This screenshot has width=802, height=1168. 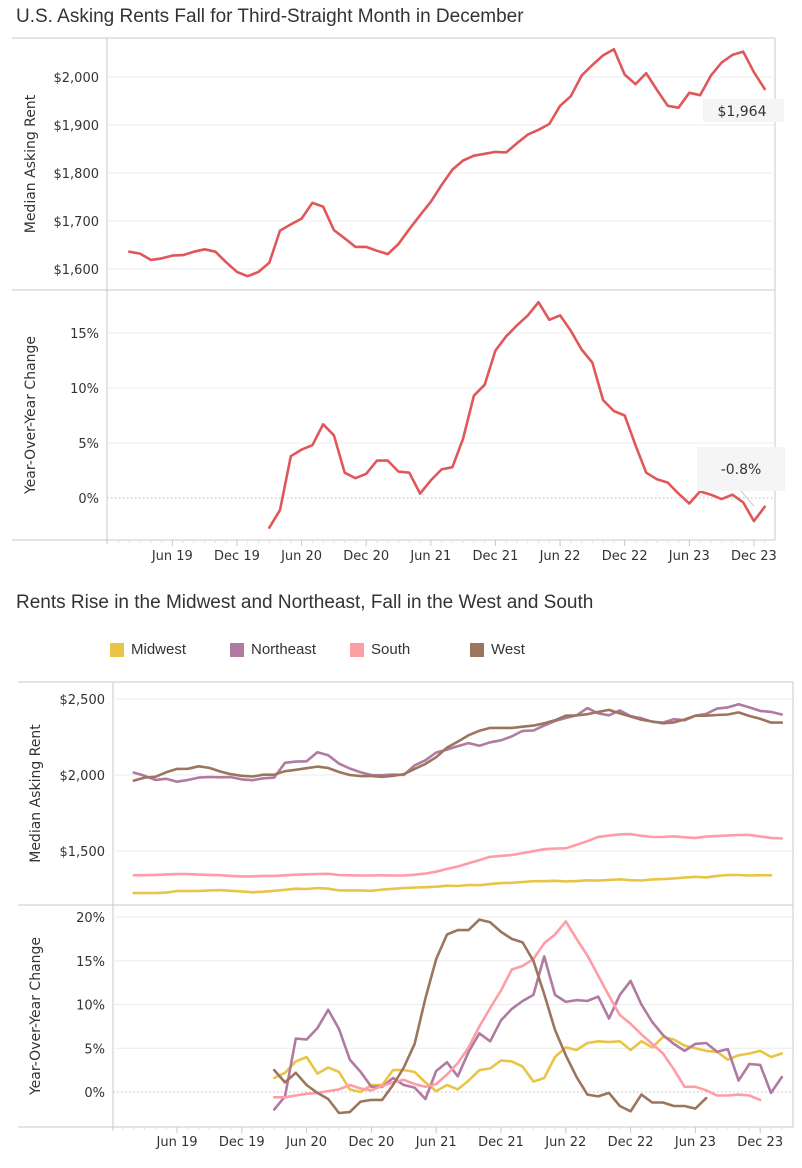 What do you see at coordinates (391, 649) in the screenshot?
I see `legend-label-south: South` at bounding box center [391, 649].